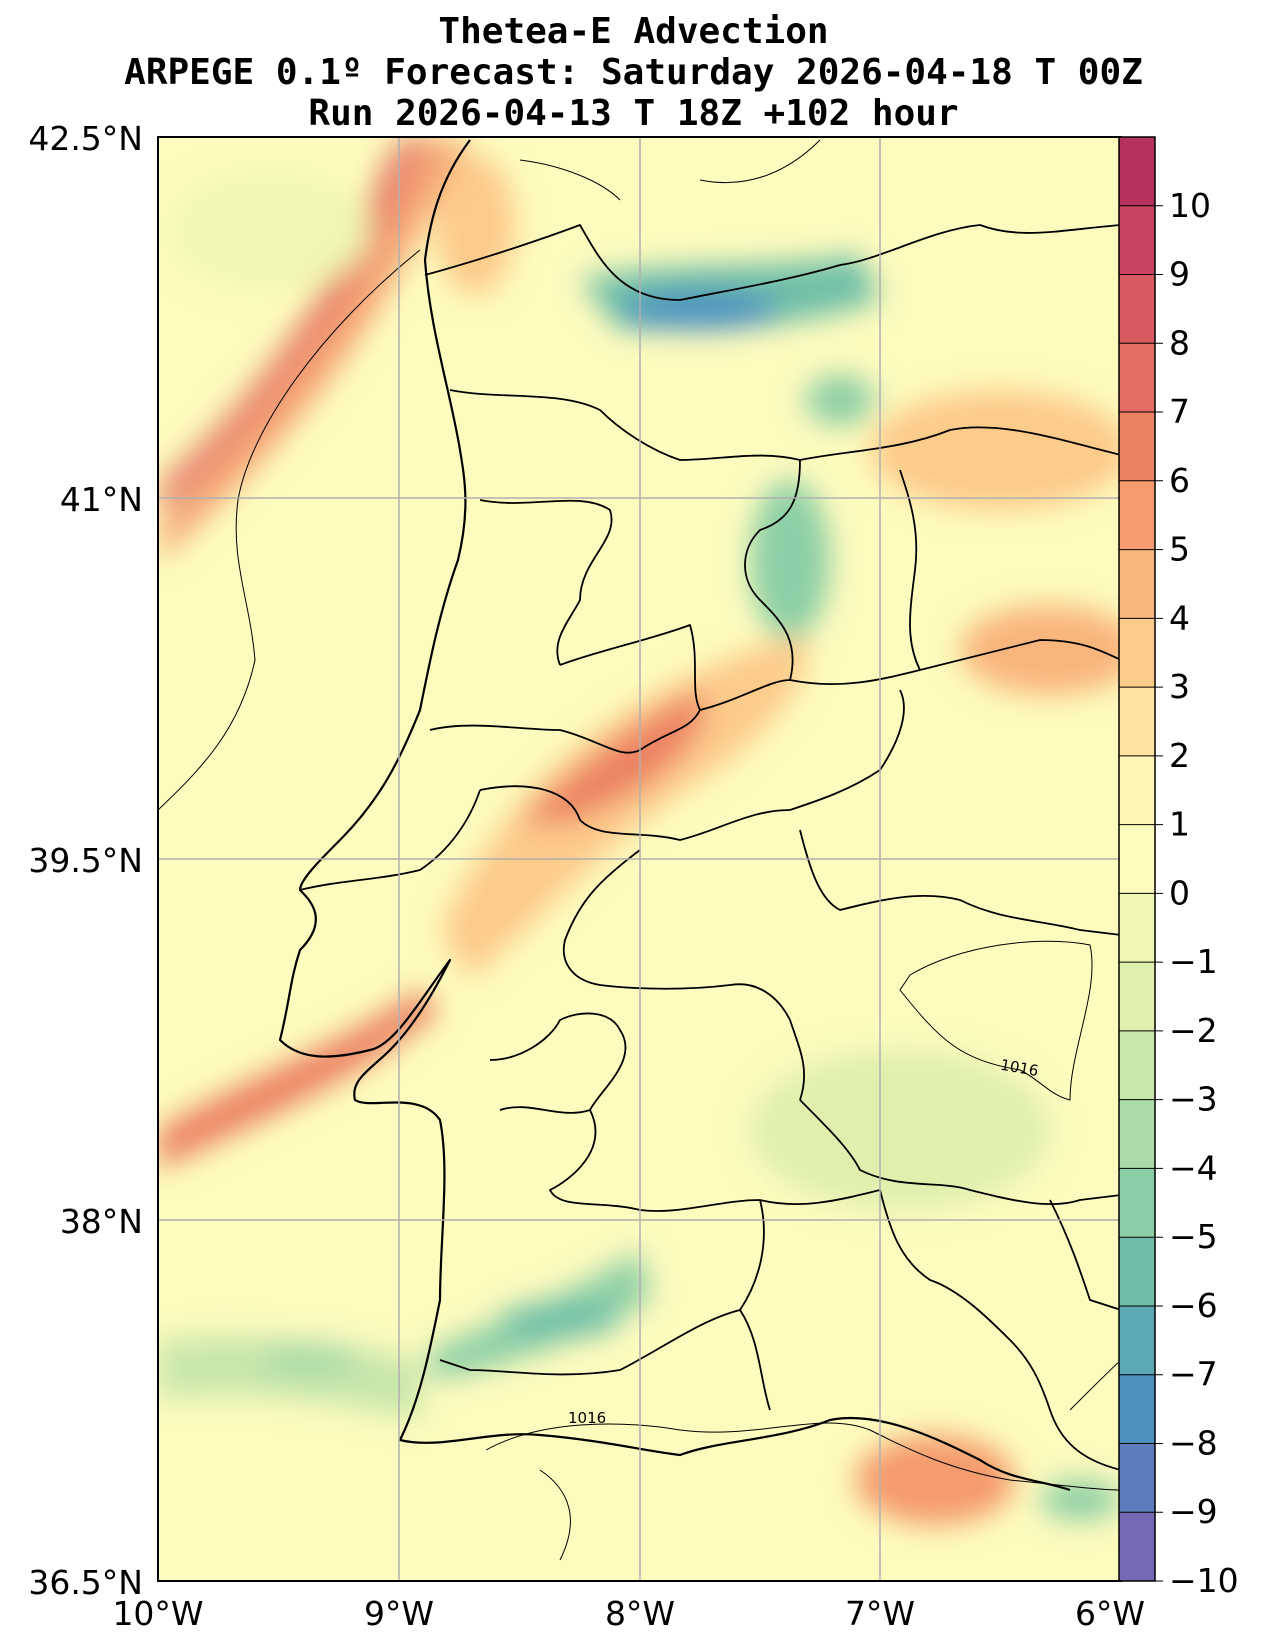 This screenshot has width=1267, height=1644. What do you see at coordinates (1204, 1580) in the screenshot?
I see `colorbar-tick-label: −10` at bounding box center [1204, 1580].